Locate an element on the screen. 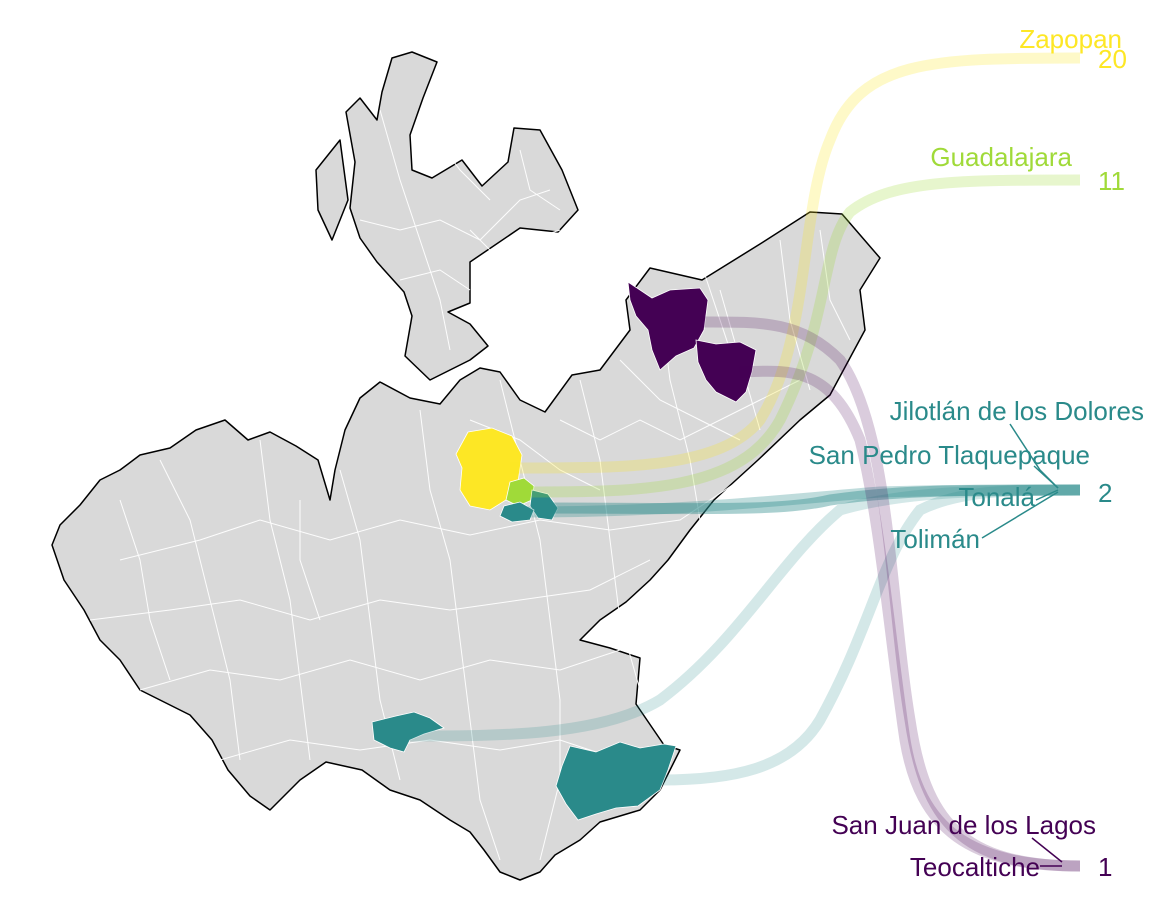 This screenshot has height=921, width=1152. leader-lines is located at coordinates (1022, 645).